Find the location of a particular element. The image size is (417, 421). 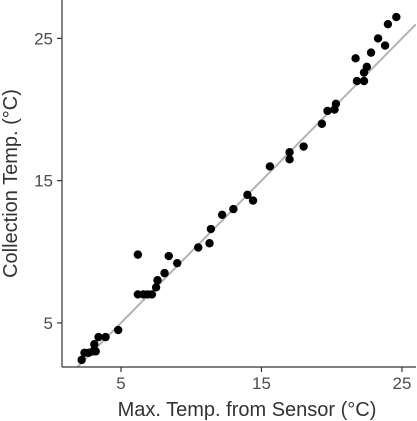

y-tick-label: 5 is located at coordinates (48, 323).